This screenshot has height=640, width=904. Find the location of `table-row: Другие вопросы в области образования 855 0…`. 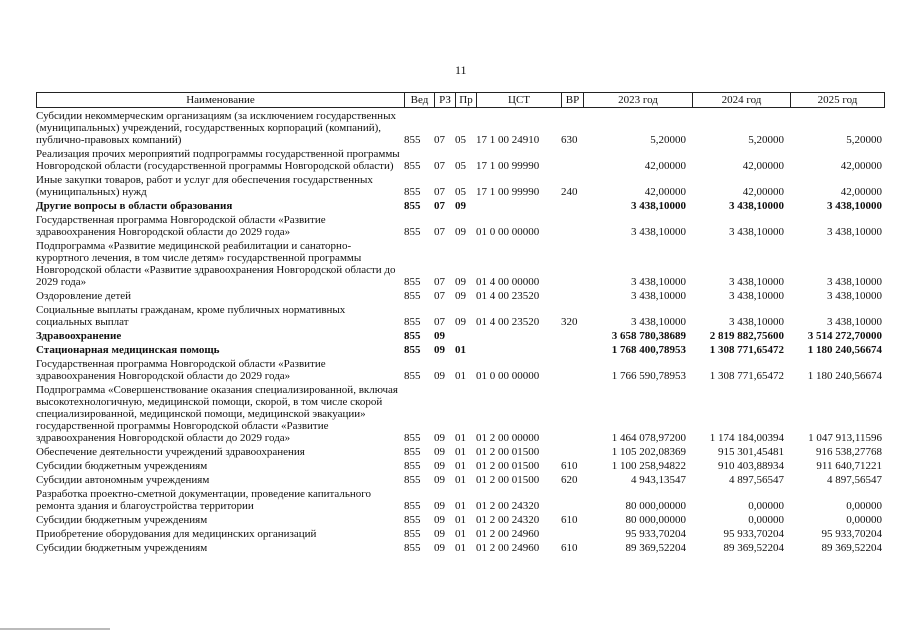

table-row: Другие вопросы в области образования 855 0… is located at coordinates (461, 206).